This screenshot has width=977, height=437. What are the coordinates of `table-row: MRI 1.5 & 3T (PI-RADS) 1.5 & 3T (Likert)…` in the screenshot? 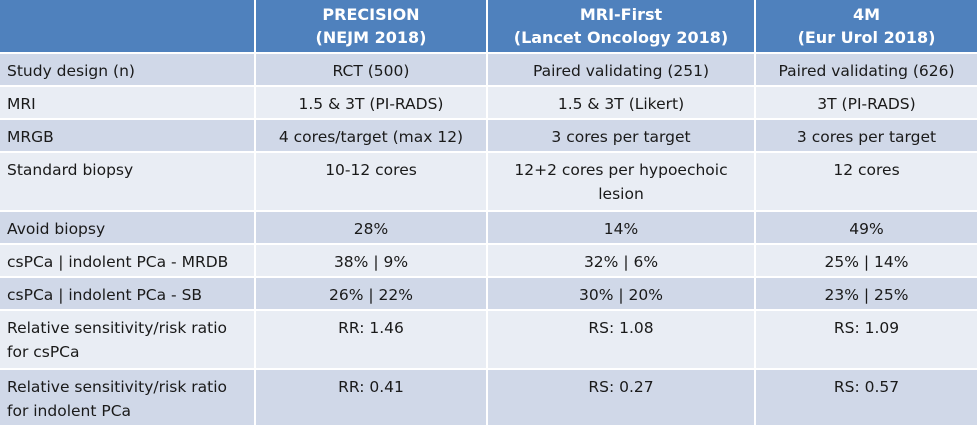 It's located at (488, 103).